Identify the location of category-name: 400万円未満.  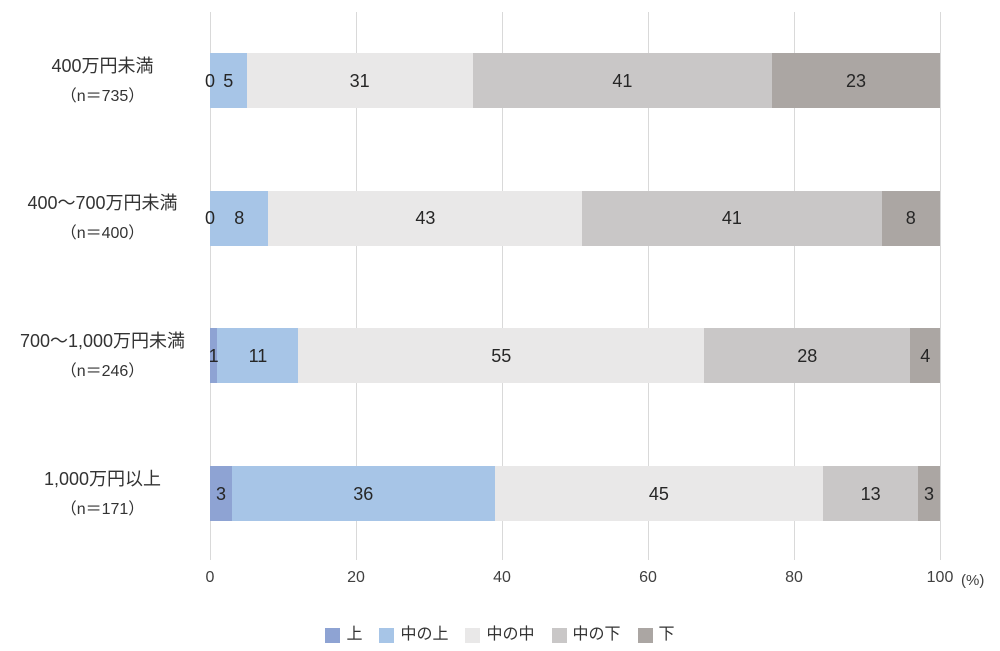
(102, 65).